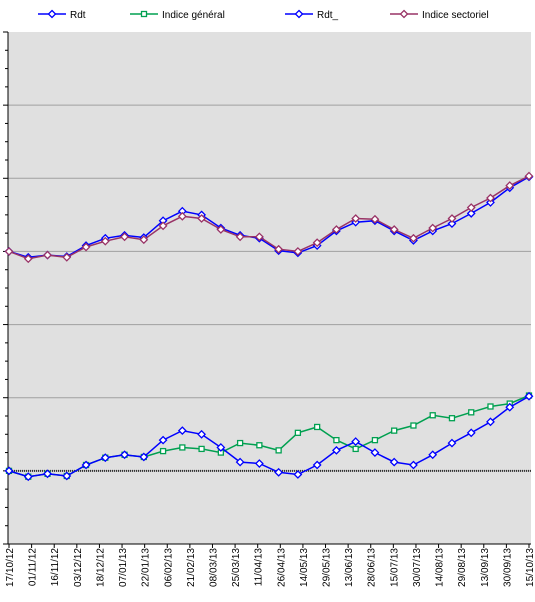  What do you see at coordinates (485, 567) in the screenshot?
I see `x-tick-label: 13/09/13` at bounding box center [485, 567].